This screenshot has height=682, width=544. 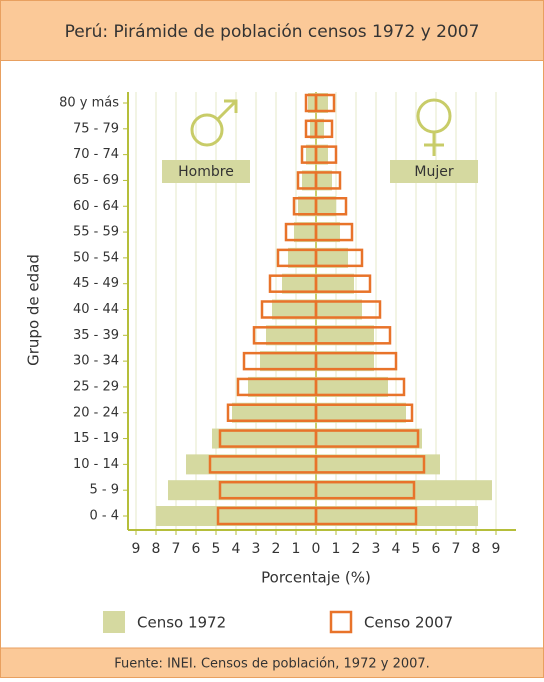 What do you see at coordinates (96, 464) in the screenshot?
I see `y-tick-label: 10 - 14` at bounding box center [96, 464].